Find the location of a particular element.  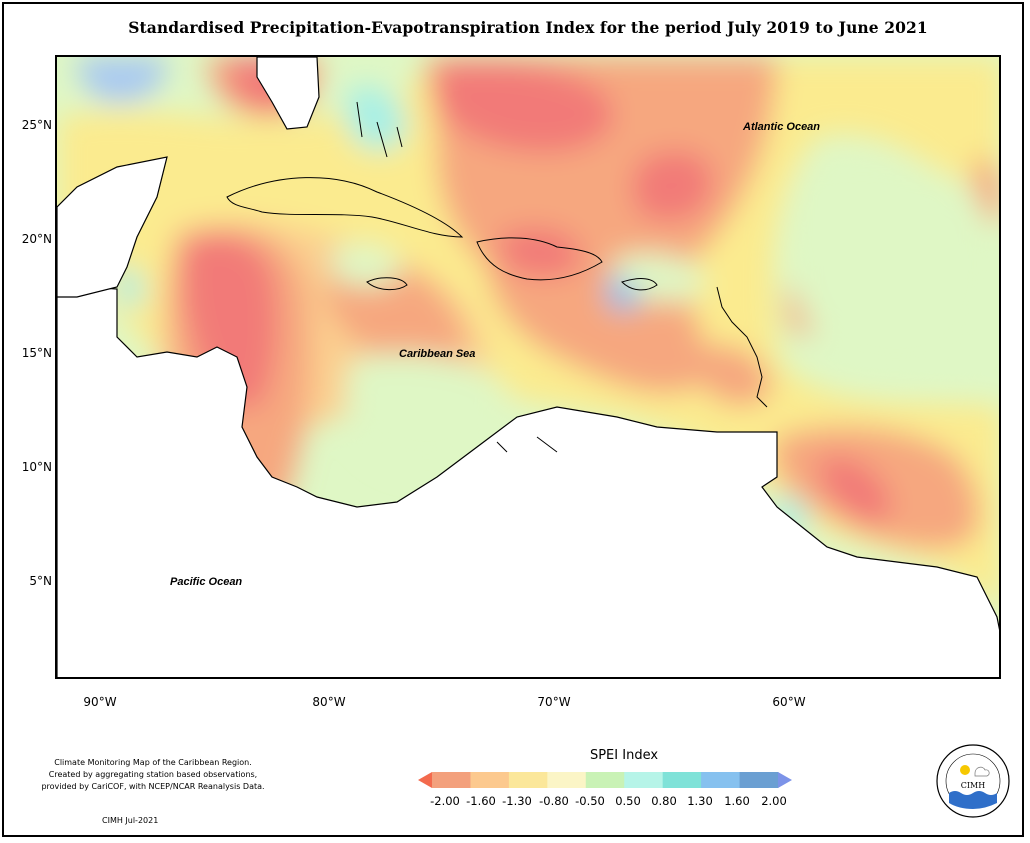

cimh-logo: CIMH is located at coordinates (973, 781).